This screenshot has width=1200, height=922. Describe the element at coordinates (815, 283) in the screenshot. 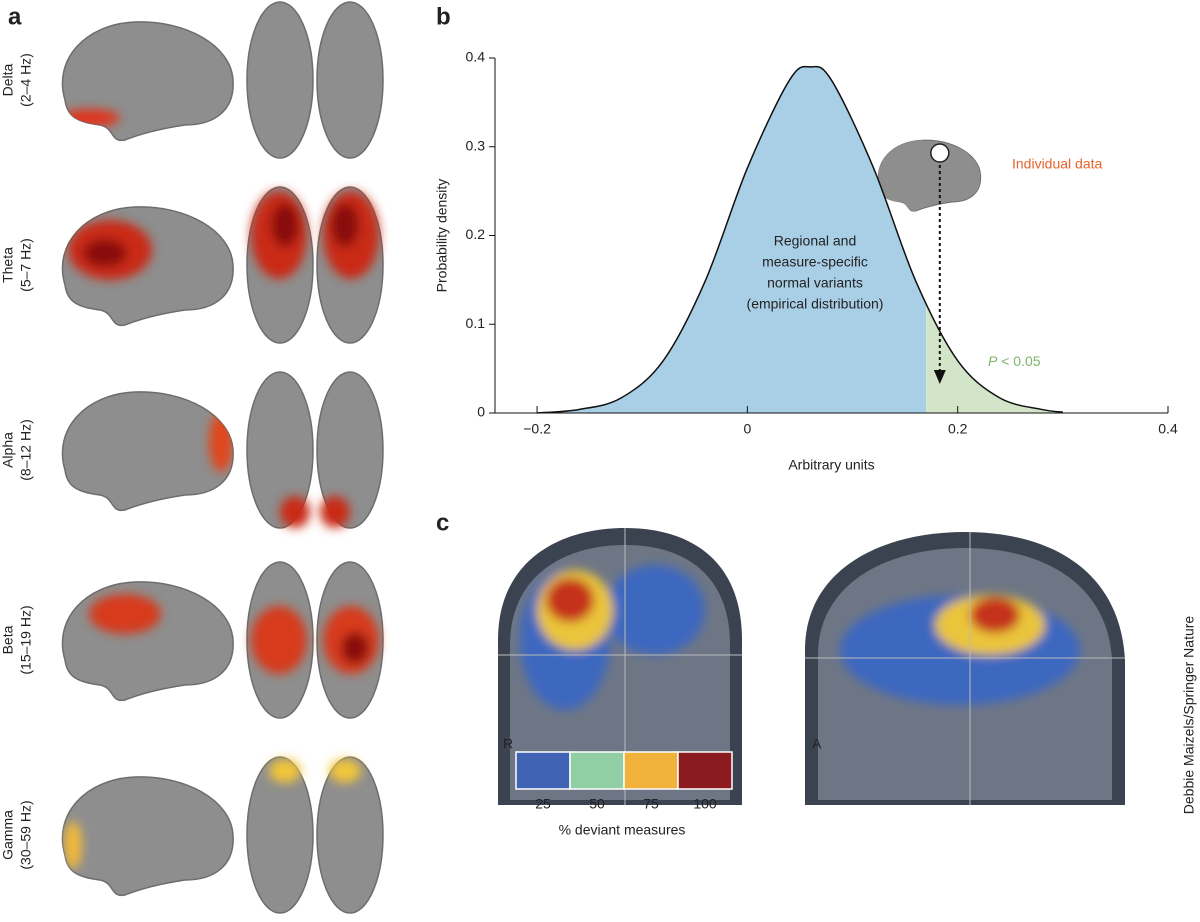

I see `annotation: normal variants` at that location.